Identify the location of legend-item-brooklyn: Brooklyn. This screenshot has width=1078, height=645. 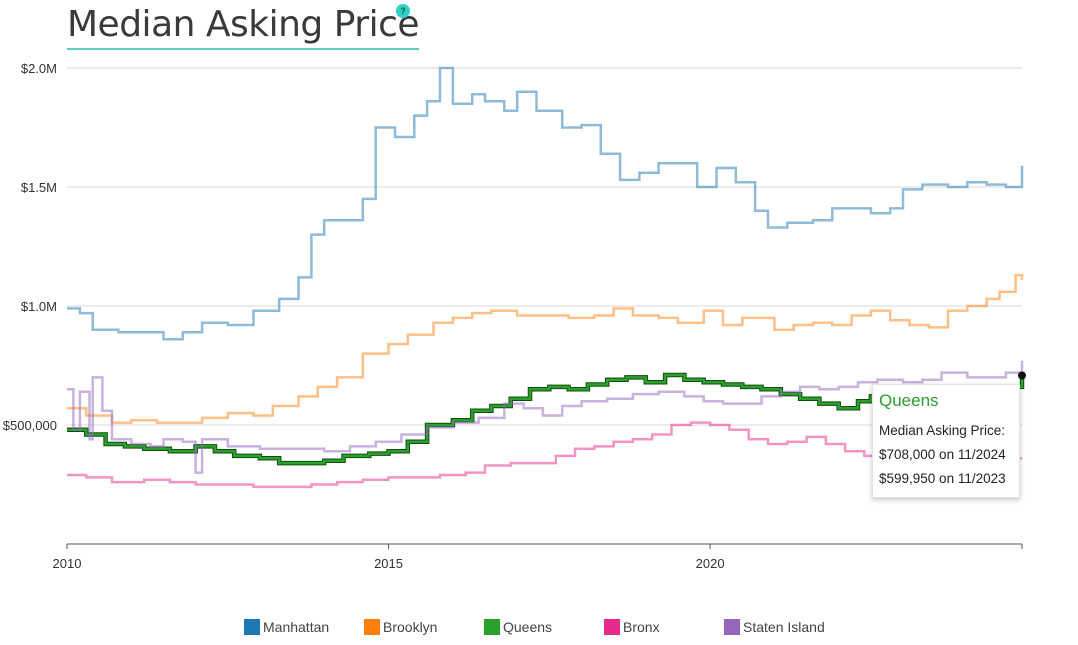
(400, 627).